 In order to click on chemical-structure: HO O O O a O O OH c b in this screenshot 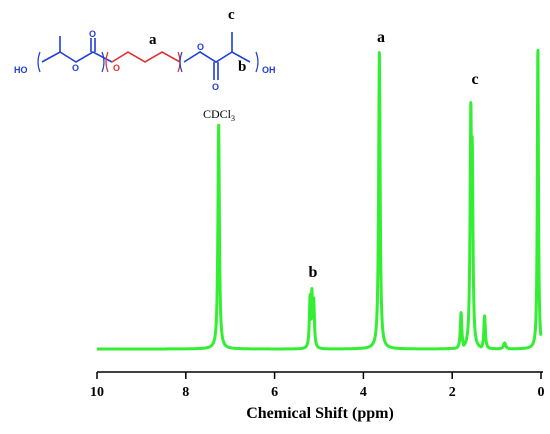, I will do `click(145, 49)`.